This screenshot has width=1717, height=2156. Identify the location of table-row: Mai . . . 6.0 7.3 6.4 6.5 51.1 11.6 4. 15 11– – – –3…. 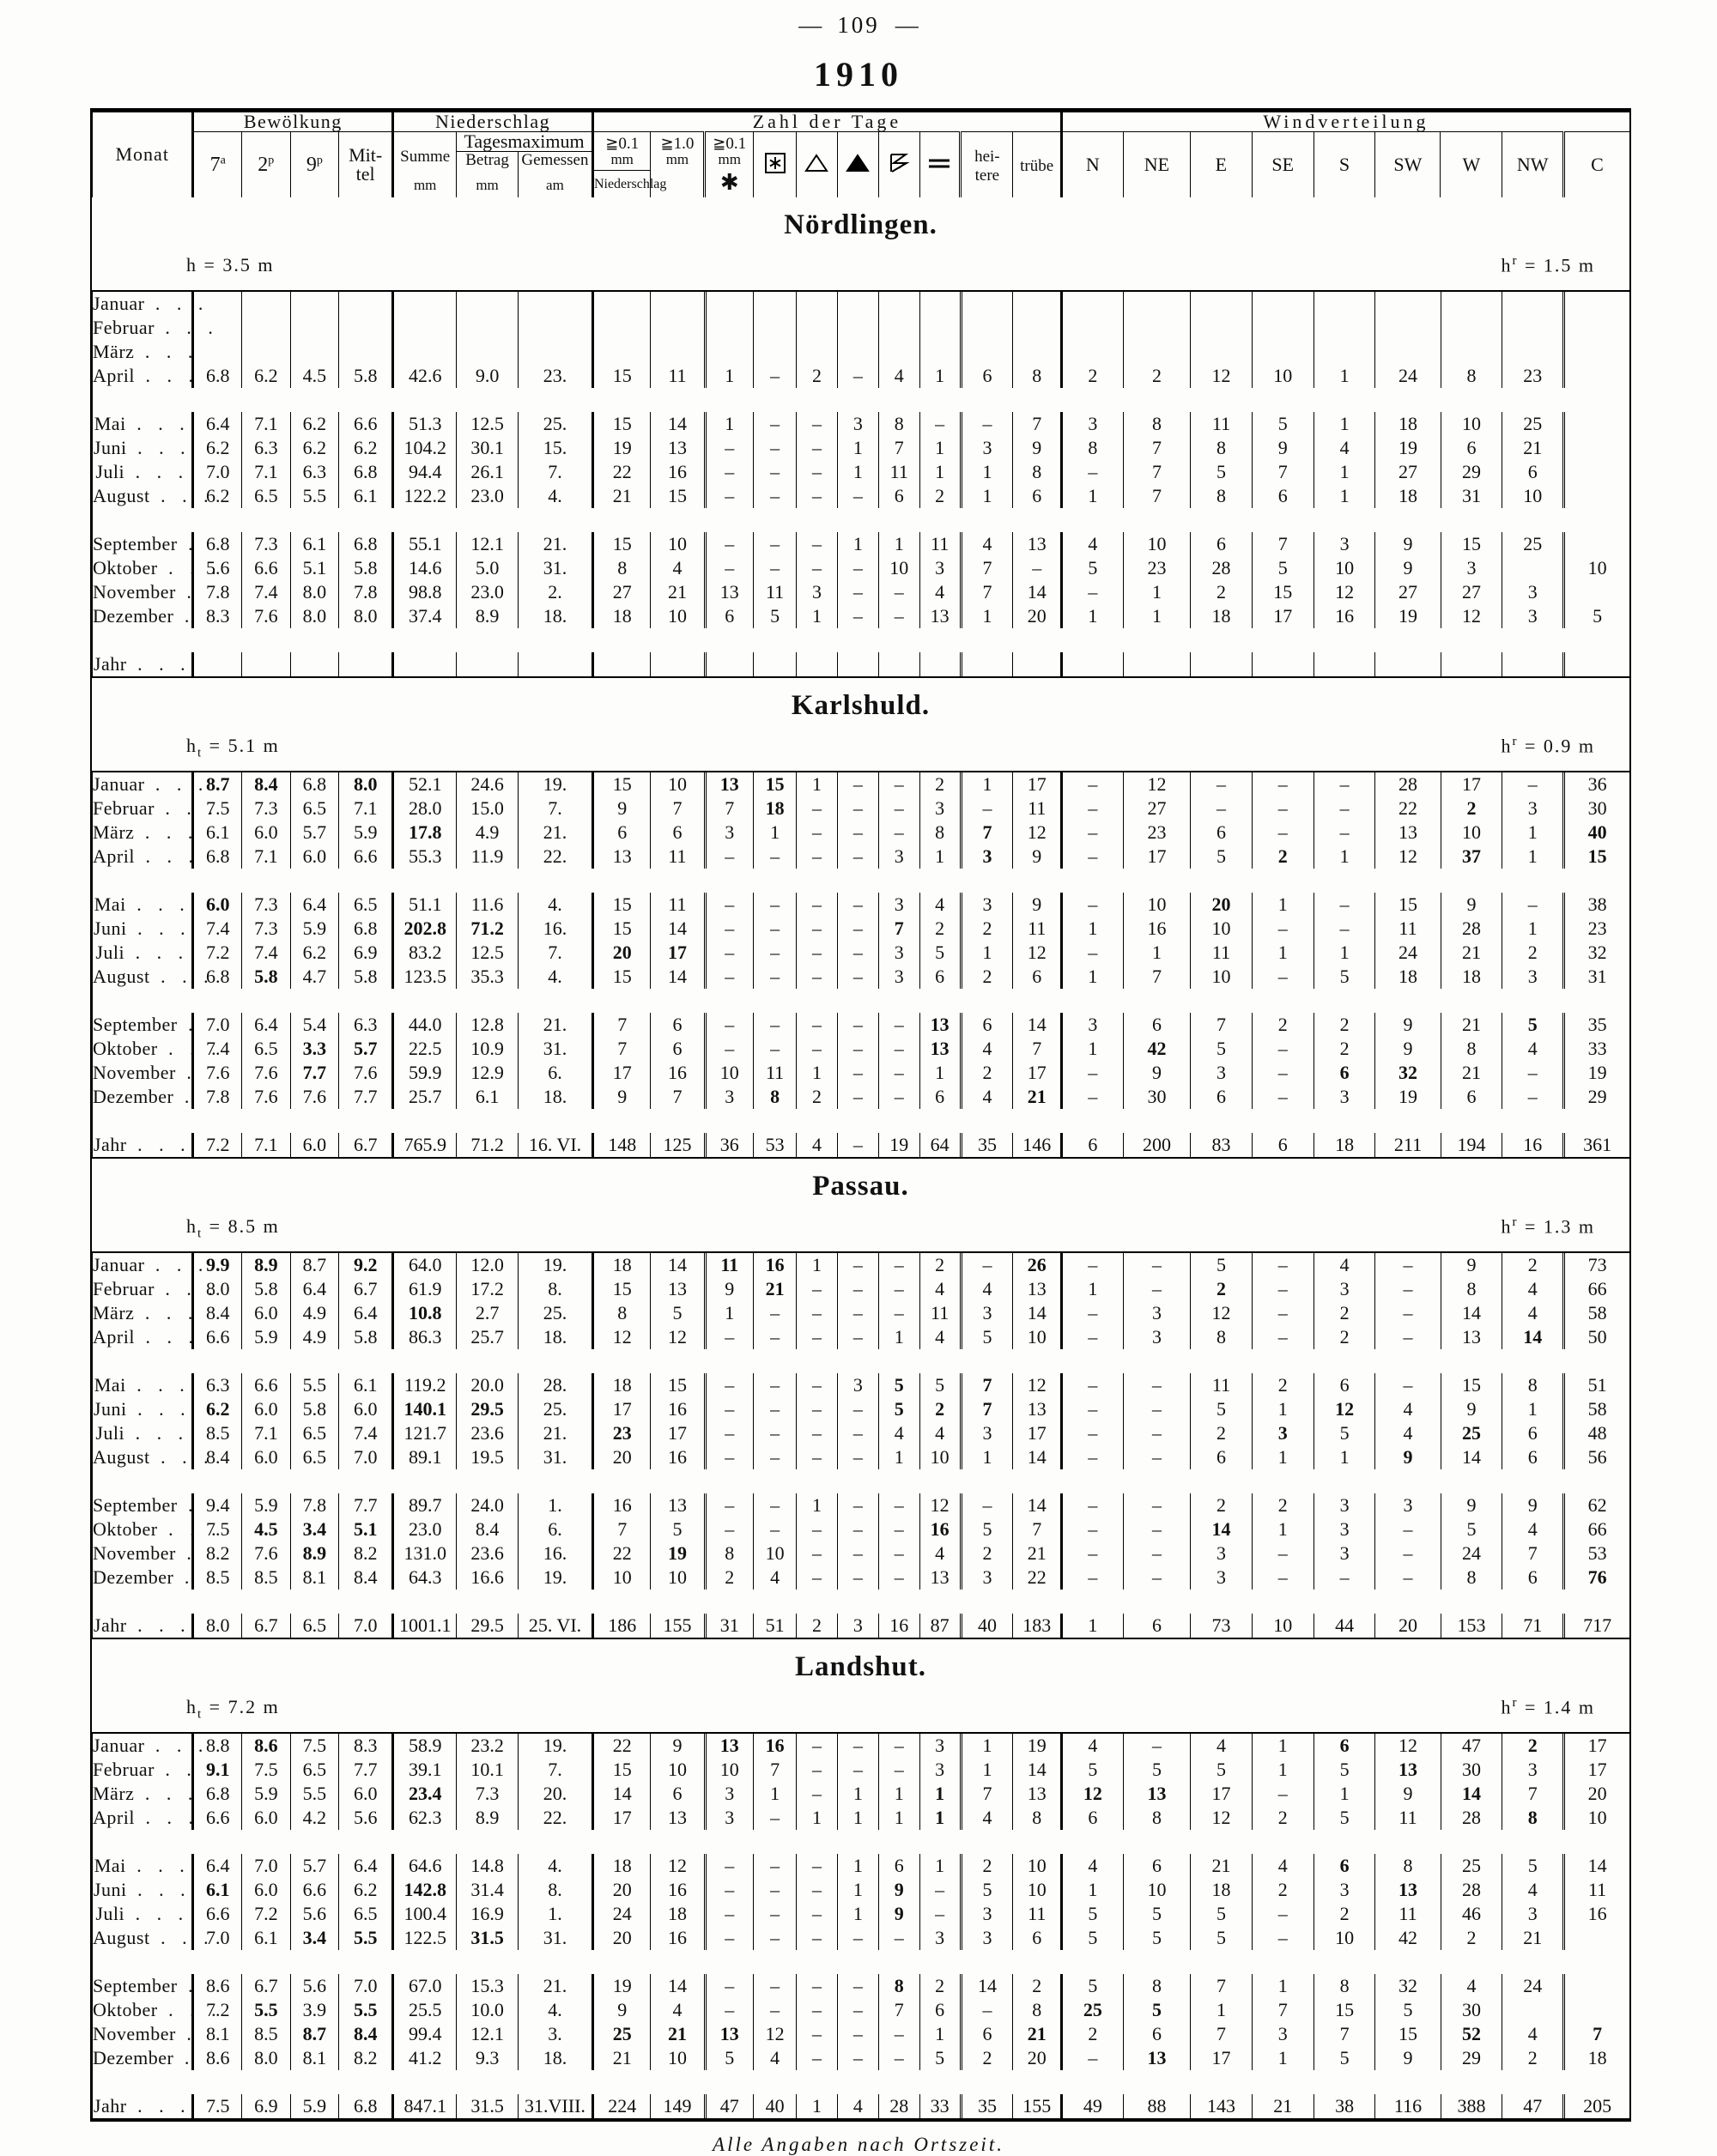
(860, 905).